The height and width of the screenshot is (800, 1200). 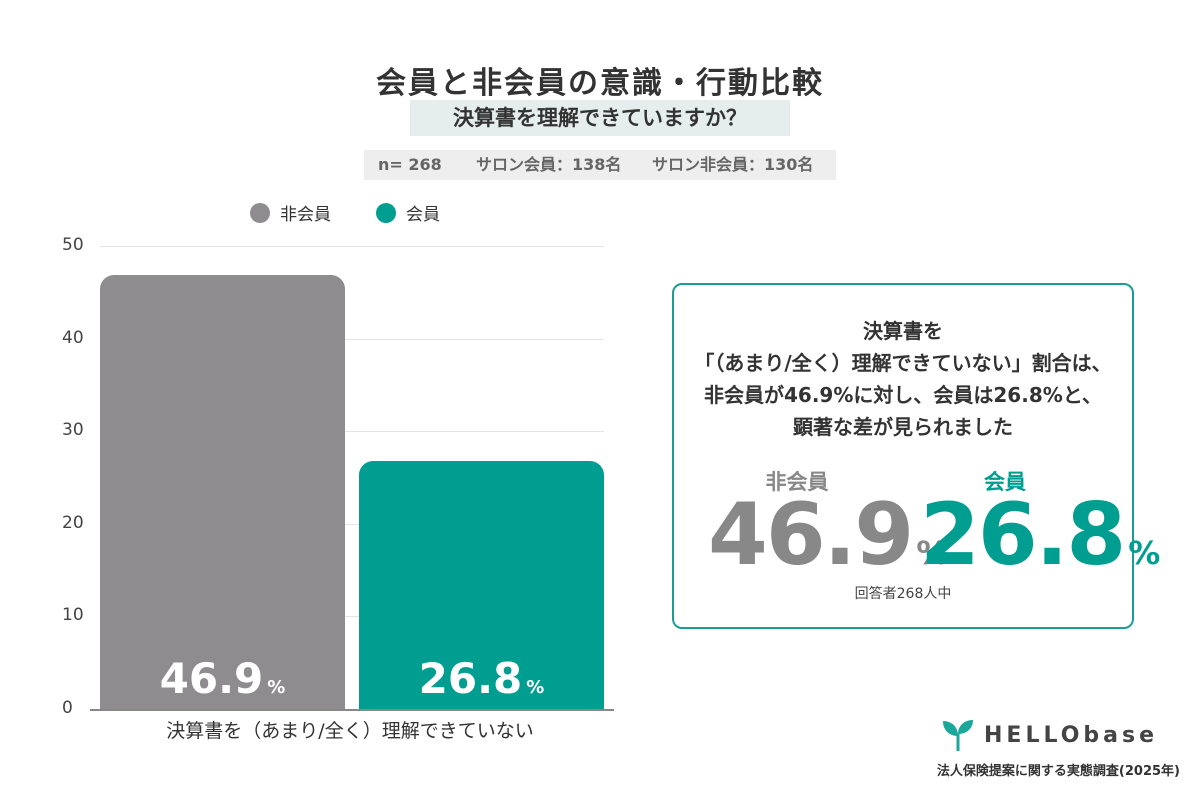 I want to click on summary-line-2: 「（あまり/全く）理解できていない」割合は、, so click(x=903, y=363).